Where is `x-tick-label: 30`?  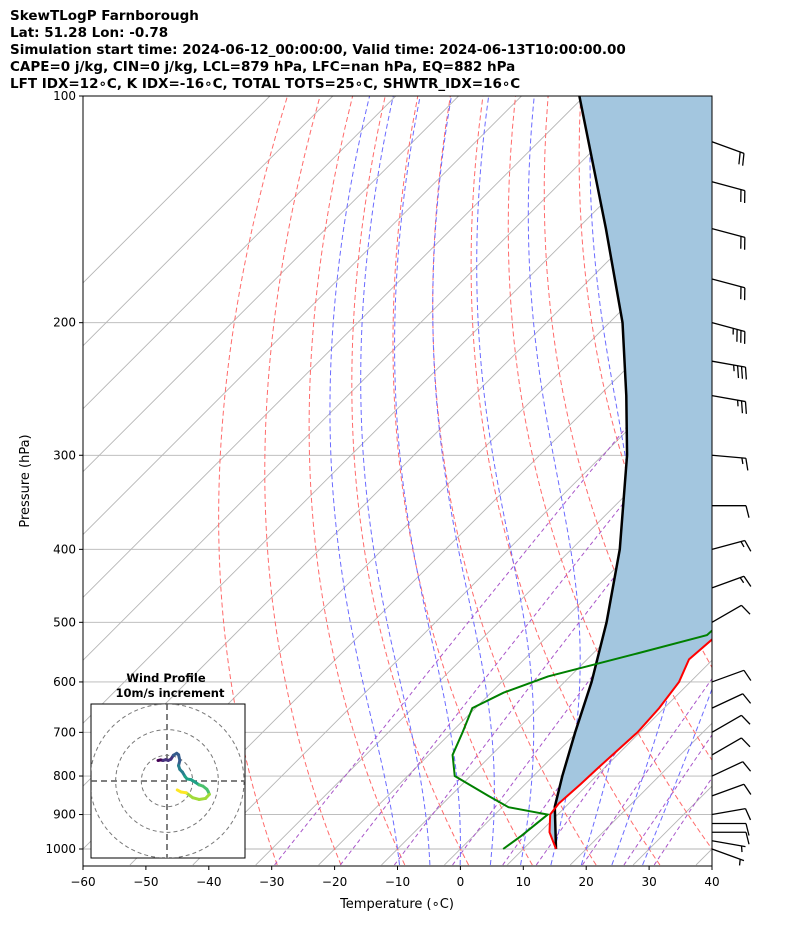 x-tick-label: 30 is located at coordinates (648, 882).